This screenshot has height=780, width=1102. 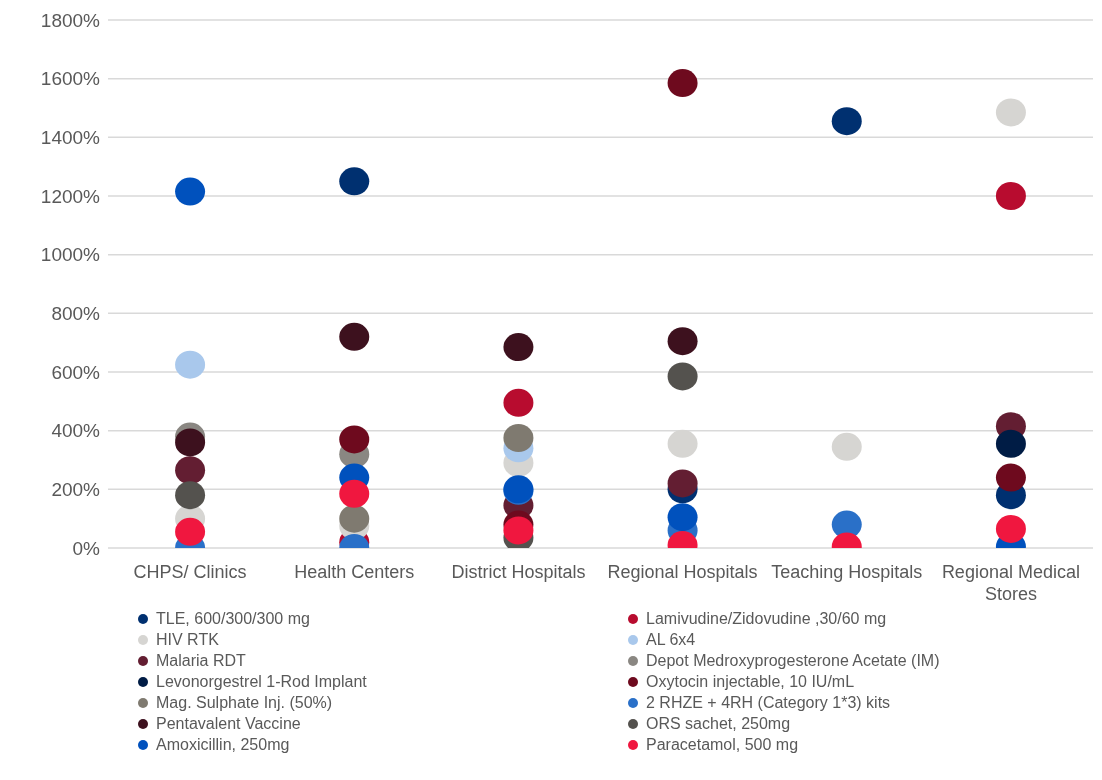 I want to click on y-tick-label: 1400%, so click(x=70, y=138).